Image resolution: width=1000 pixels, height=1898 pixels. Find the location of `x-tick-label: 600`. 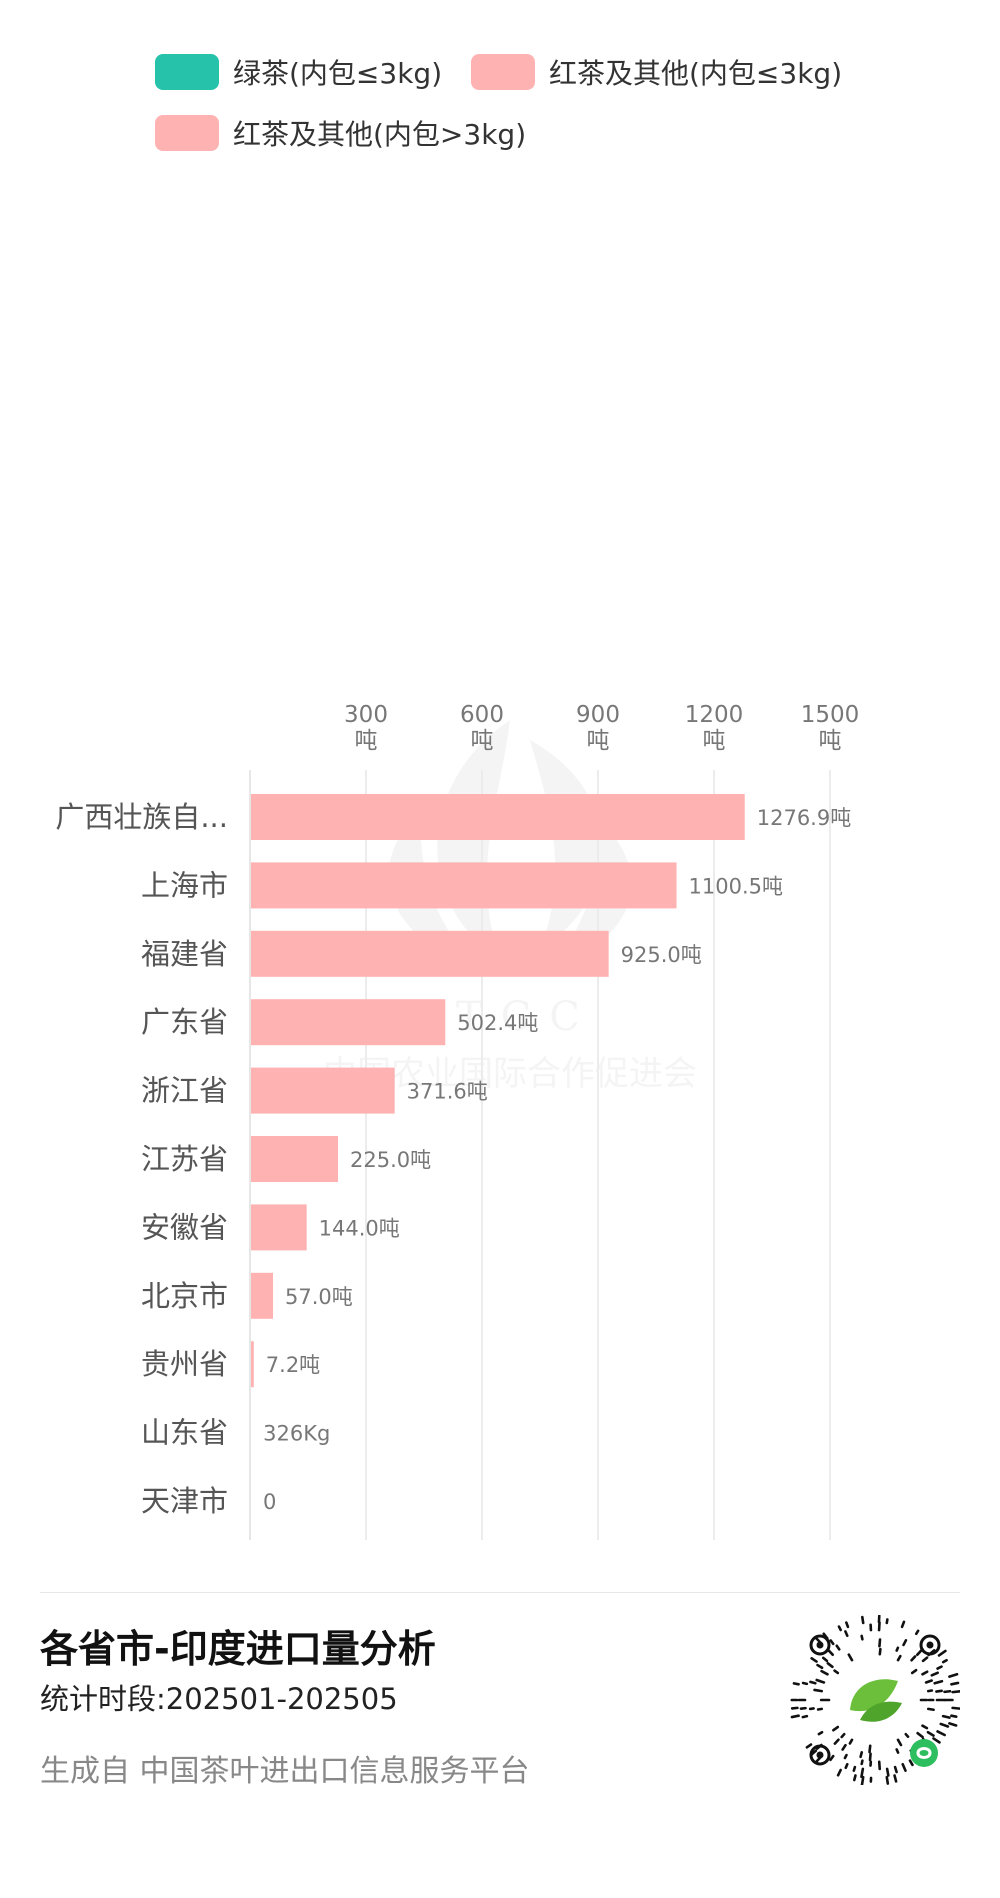

x-tick-label: 600 is located at coordinates (482, 715).